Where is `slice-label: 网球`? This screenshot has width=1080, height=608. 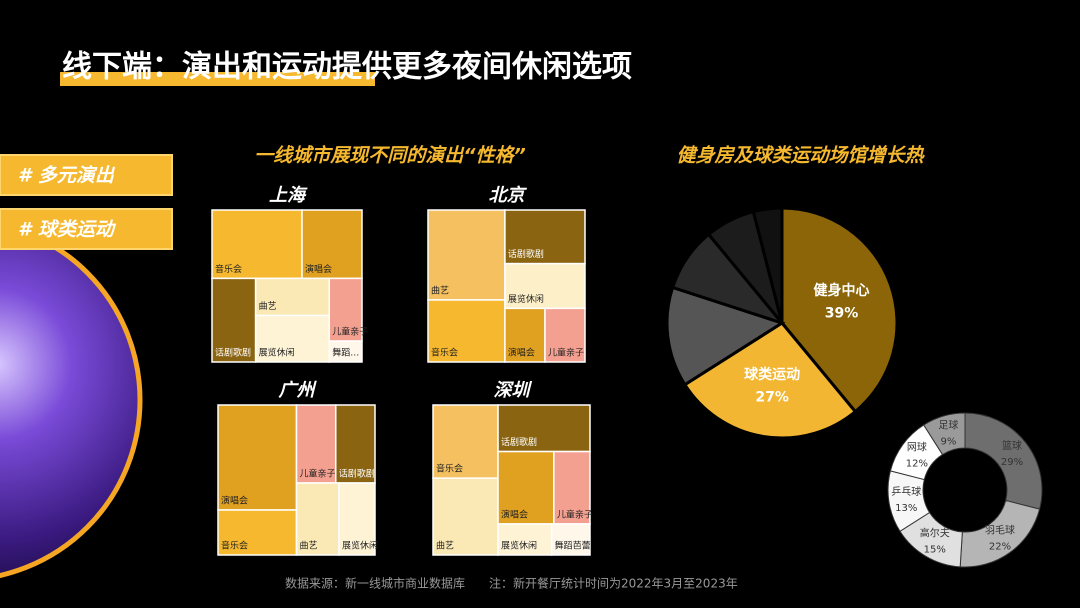
slice-label: 网球 is located at coordinates (917, 447).